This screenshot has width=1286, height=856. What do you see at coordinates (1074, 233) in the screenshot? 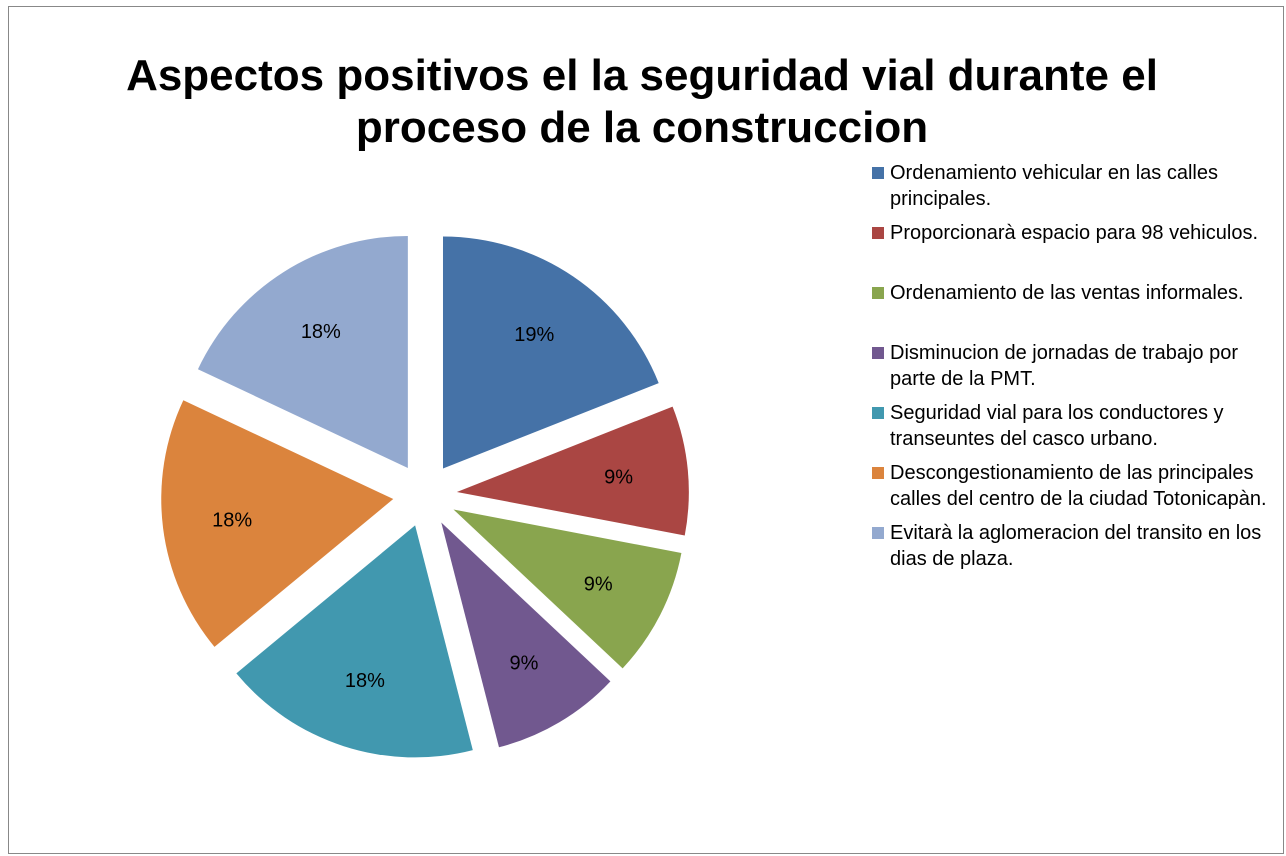
I see `legend-label: Proporcionarà espacio para 98 vehiculos.` at bounding box center [1074, 233].